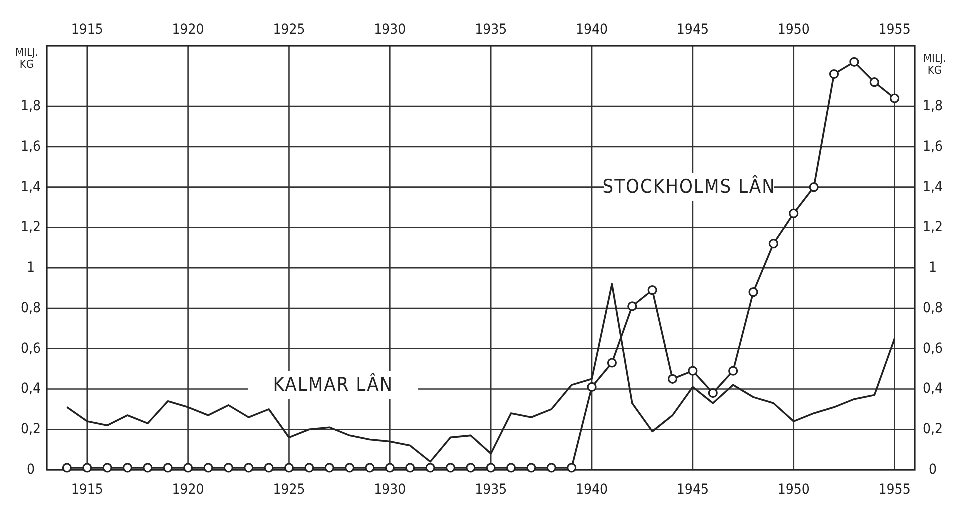 The height and width of the screenshot is (509, 956). What do you see at coordinates (31, 389) in the screenshot?
I see `y-tick-label: 0,4` at bounding box center [31, 389].